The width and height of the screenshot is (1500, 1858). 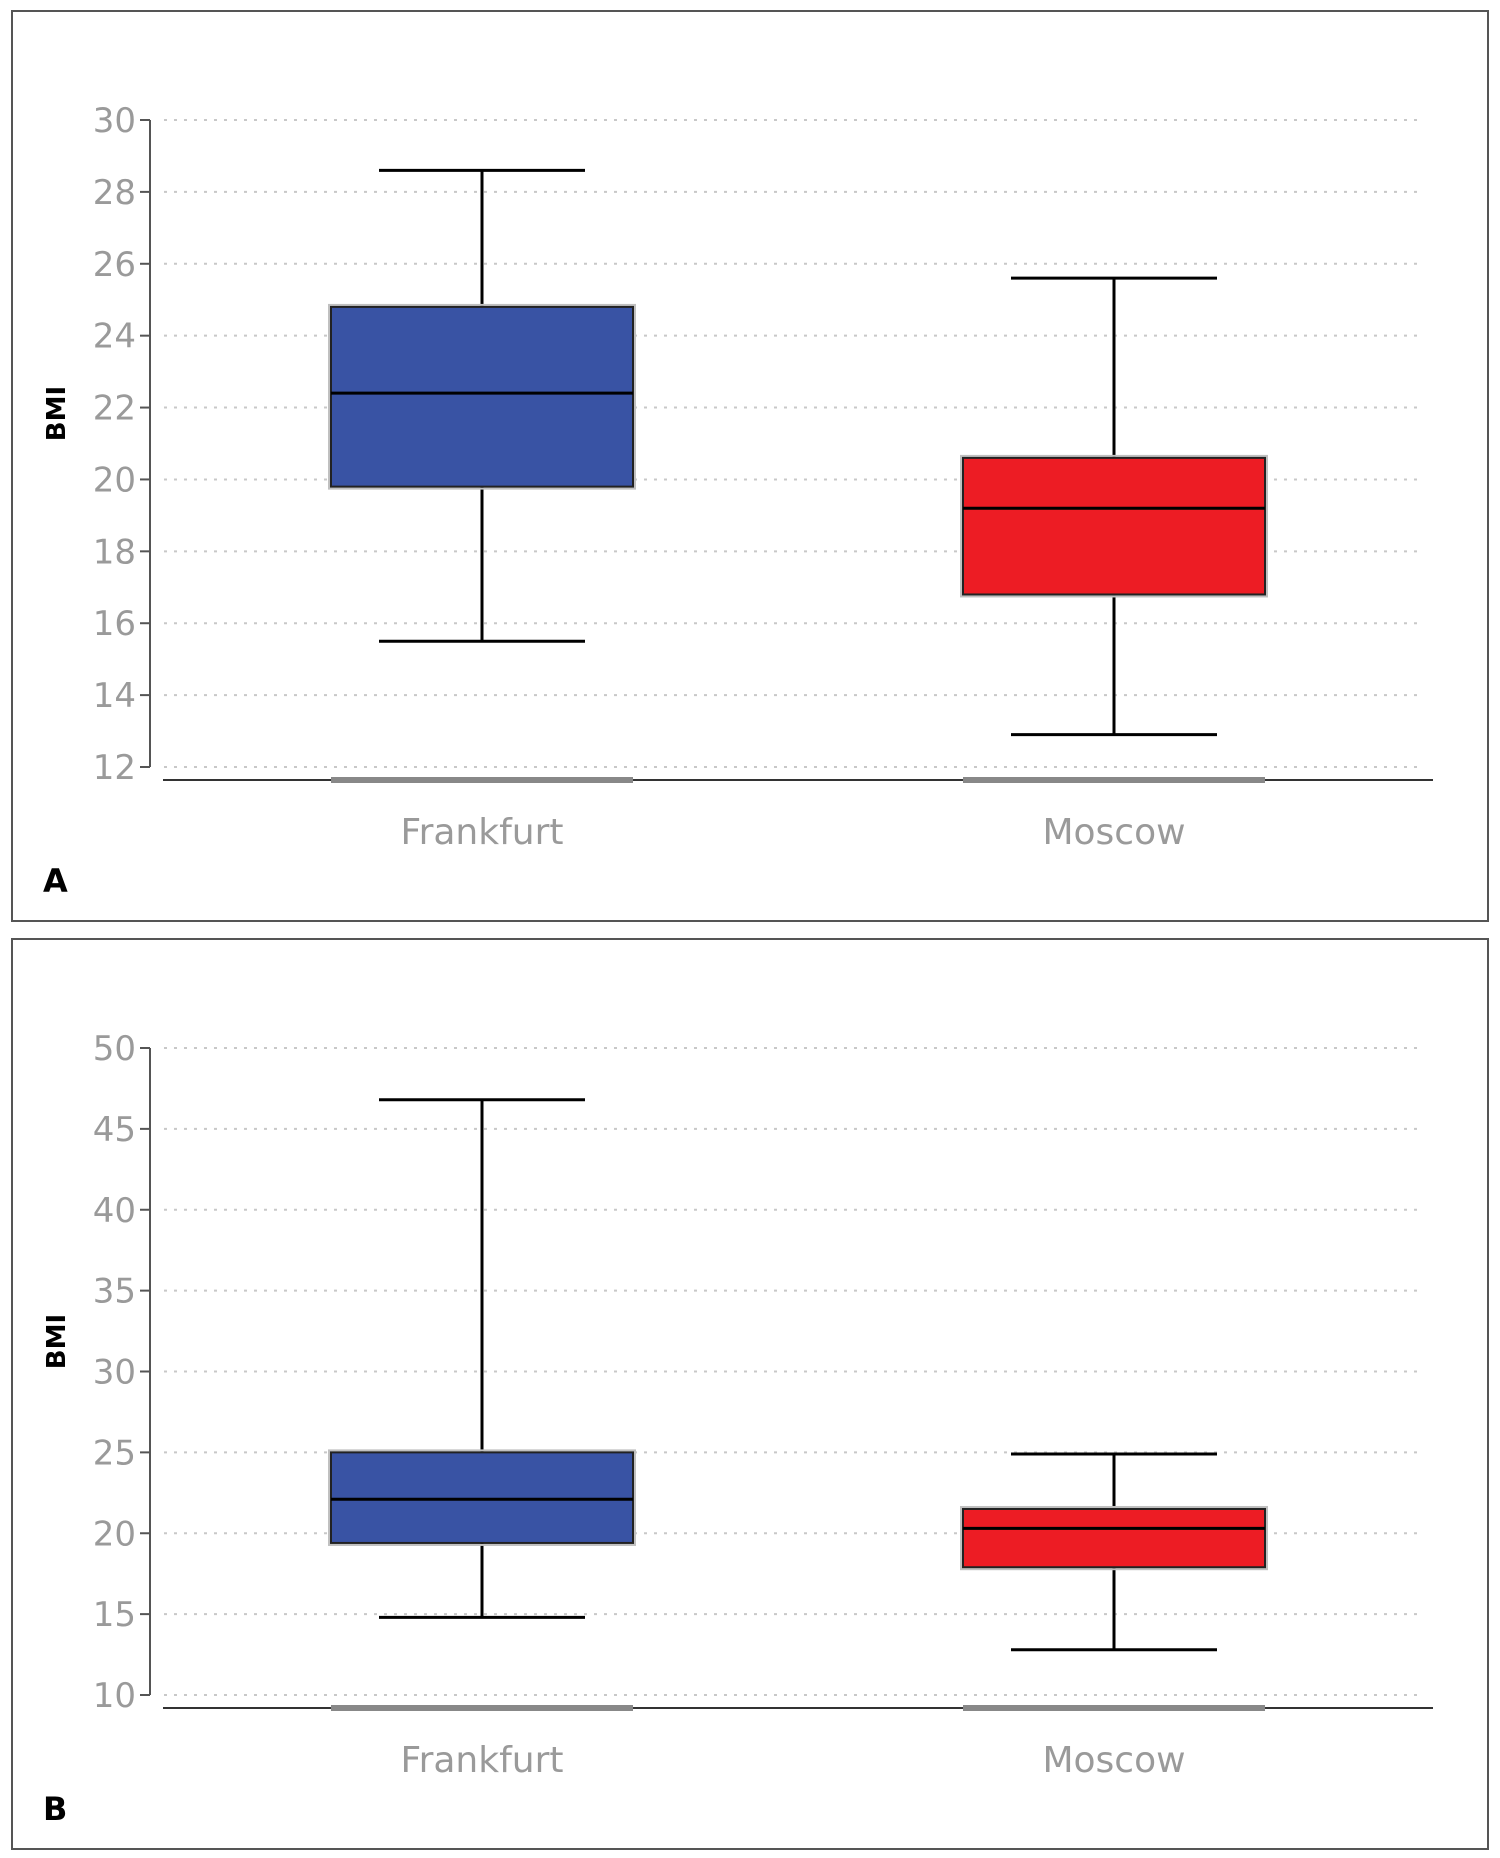 What do you see at coordinates (114, 409) in the screenshot?
I see `y-tick-label: 22` at bounding box center [114, 409].